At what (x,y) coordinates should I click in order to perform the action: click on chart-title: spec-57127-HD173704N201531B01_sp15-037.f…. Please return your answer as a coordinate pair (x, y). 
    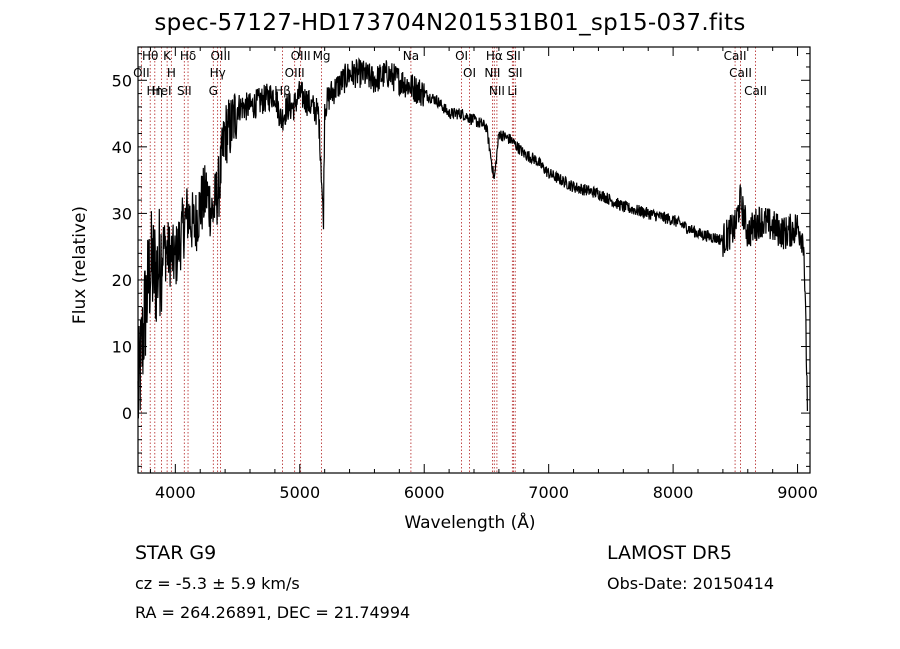
    Looking at the image, I should click on (450, 23).